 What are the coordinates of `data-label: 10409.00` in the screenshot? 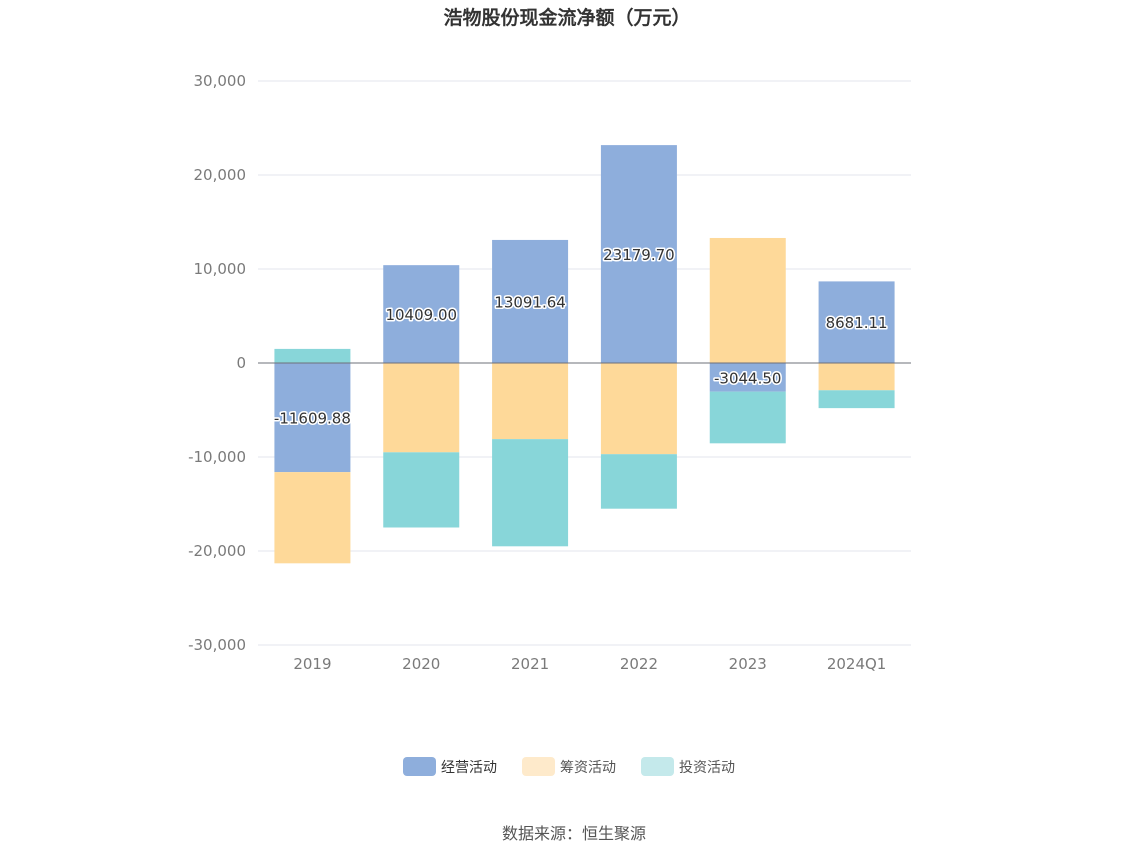 It's located at (421, 315).